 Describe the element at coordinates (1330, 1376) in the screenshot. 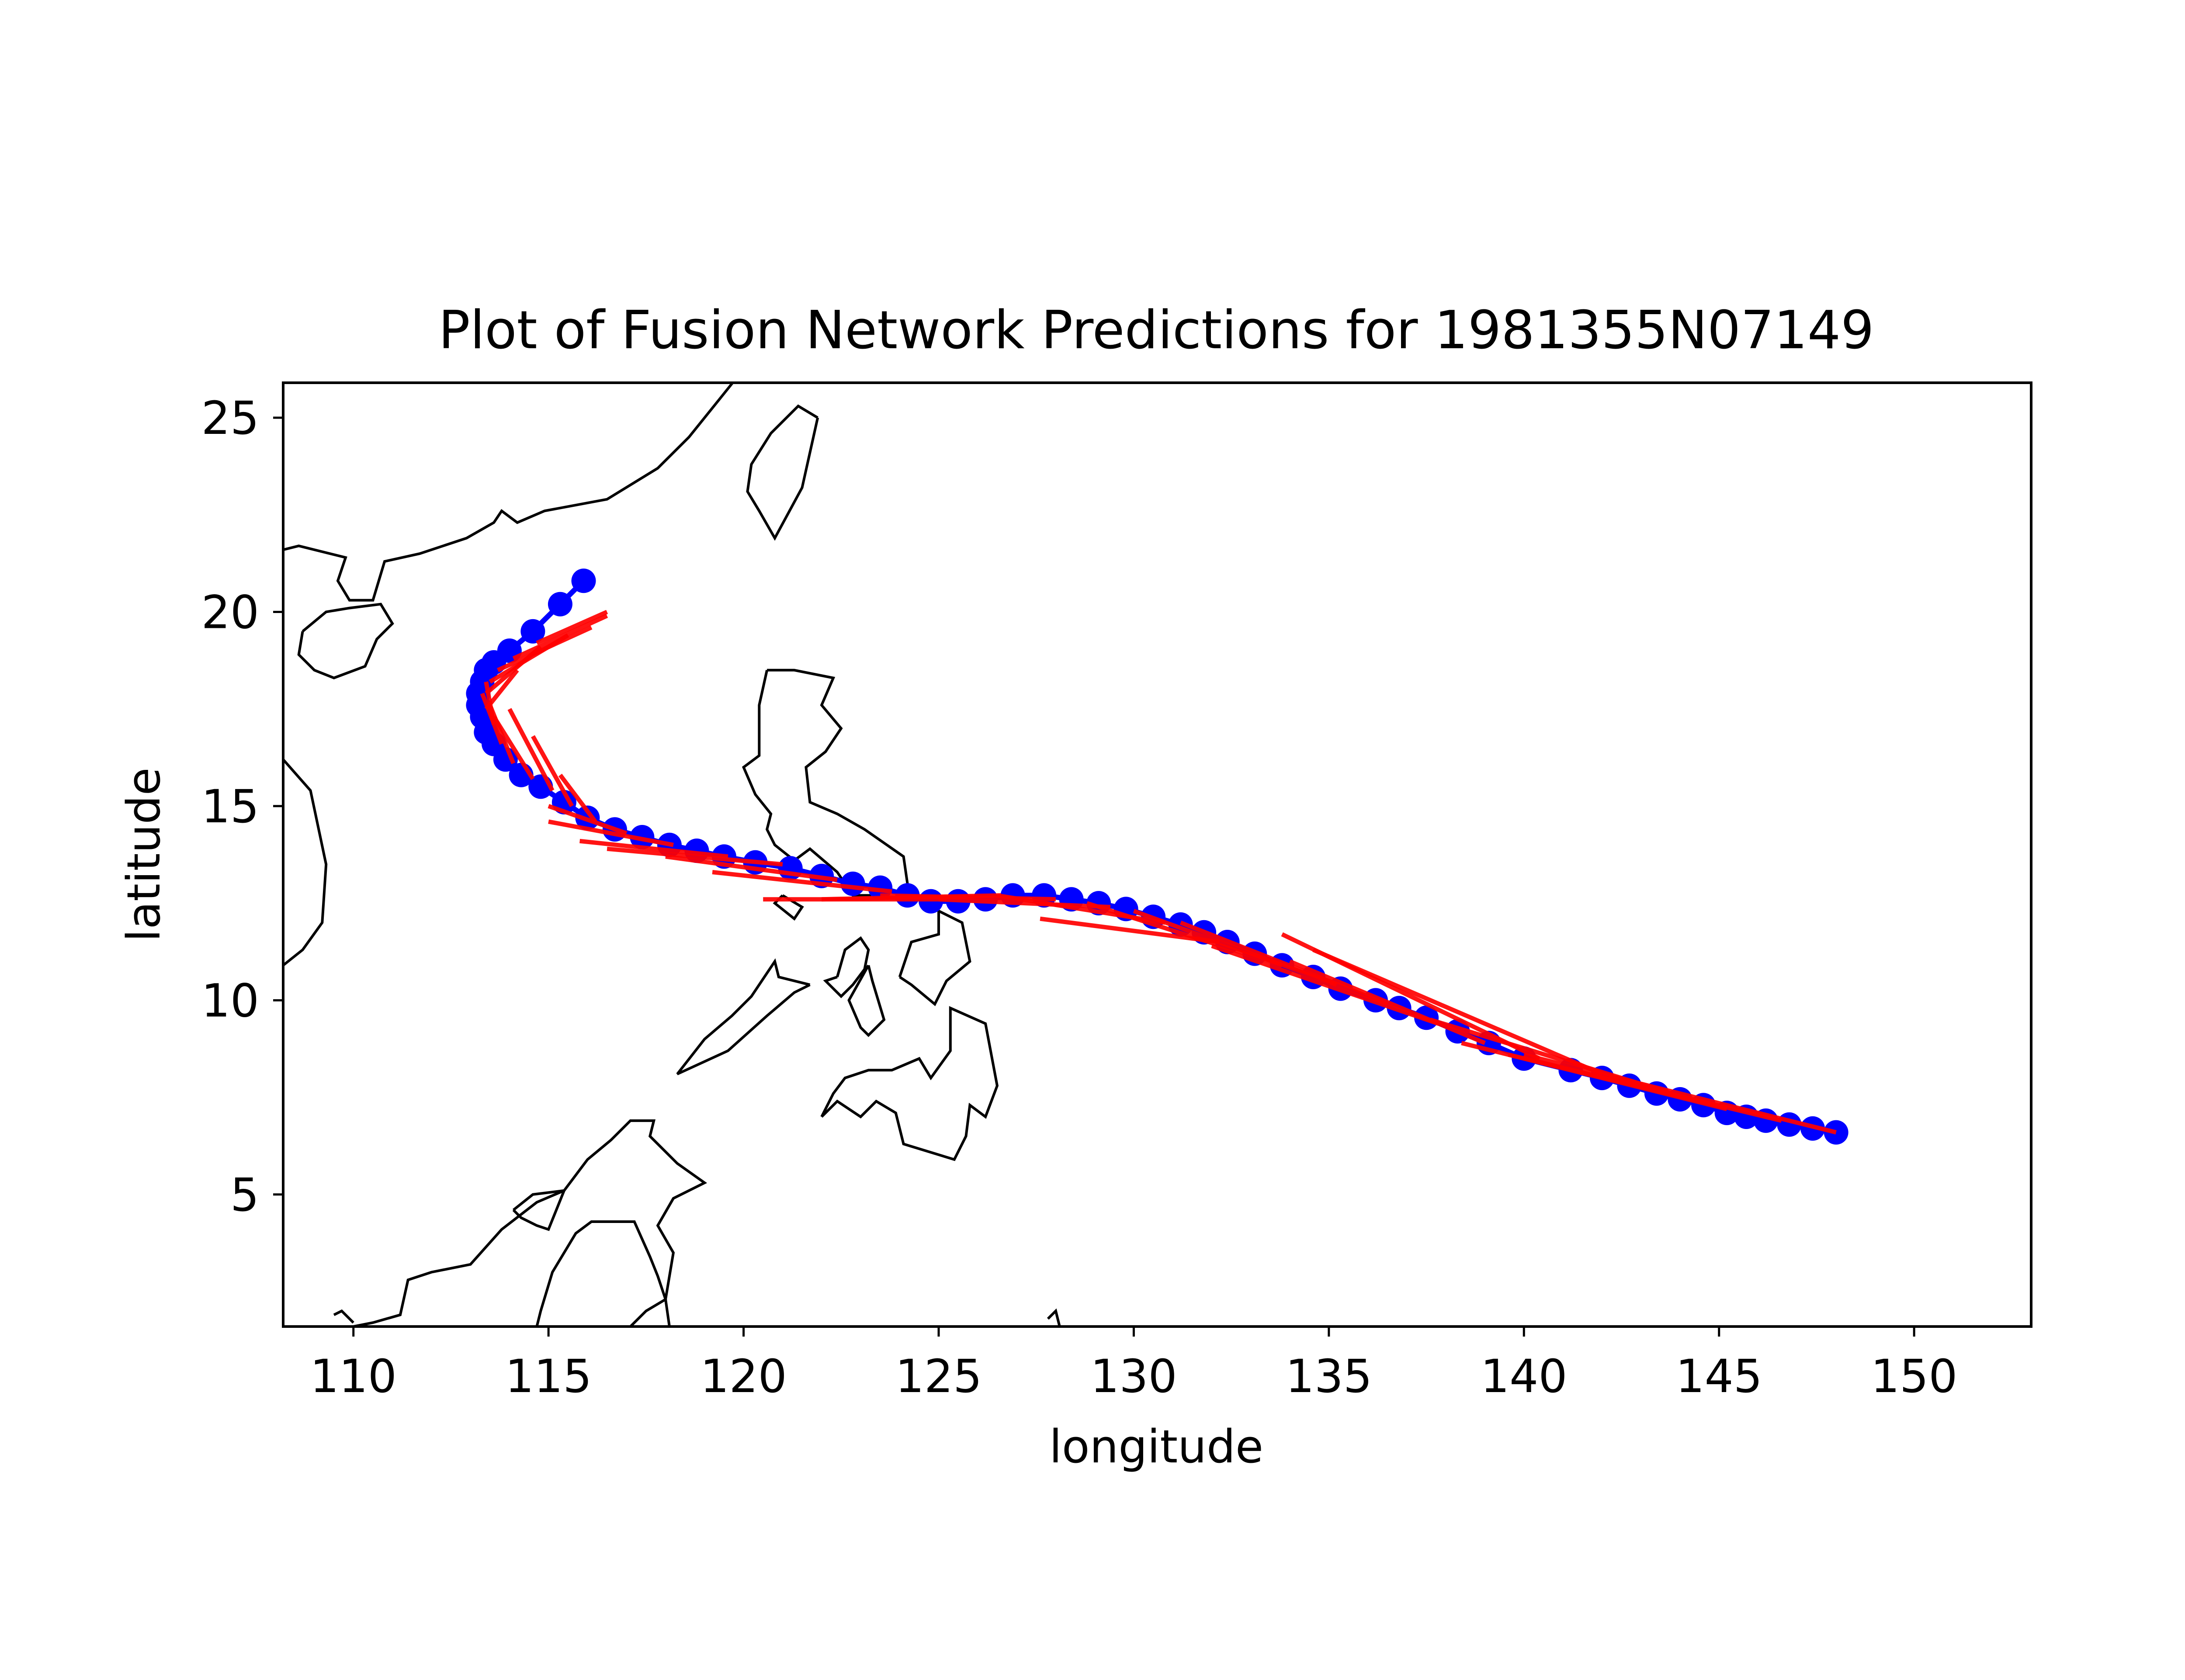

I see `x-tick-label-135: 135` at that location.